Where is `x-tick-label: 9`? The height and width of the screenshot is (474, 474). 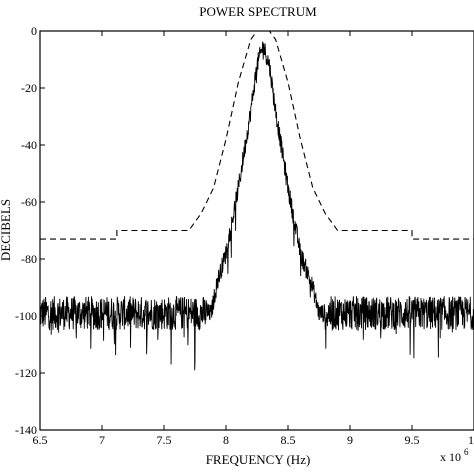 x-tick-label: 9 is located at coordinates (350, 440).